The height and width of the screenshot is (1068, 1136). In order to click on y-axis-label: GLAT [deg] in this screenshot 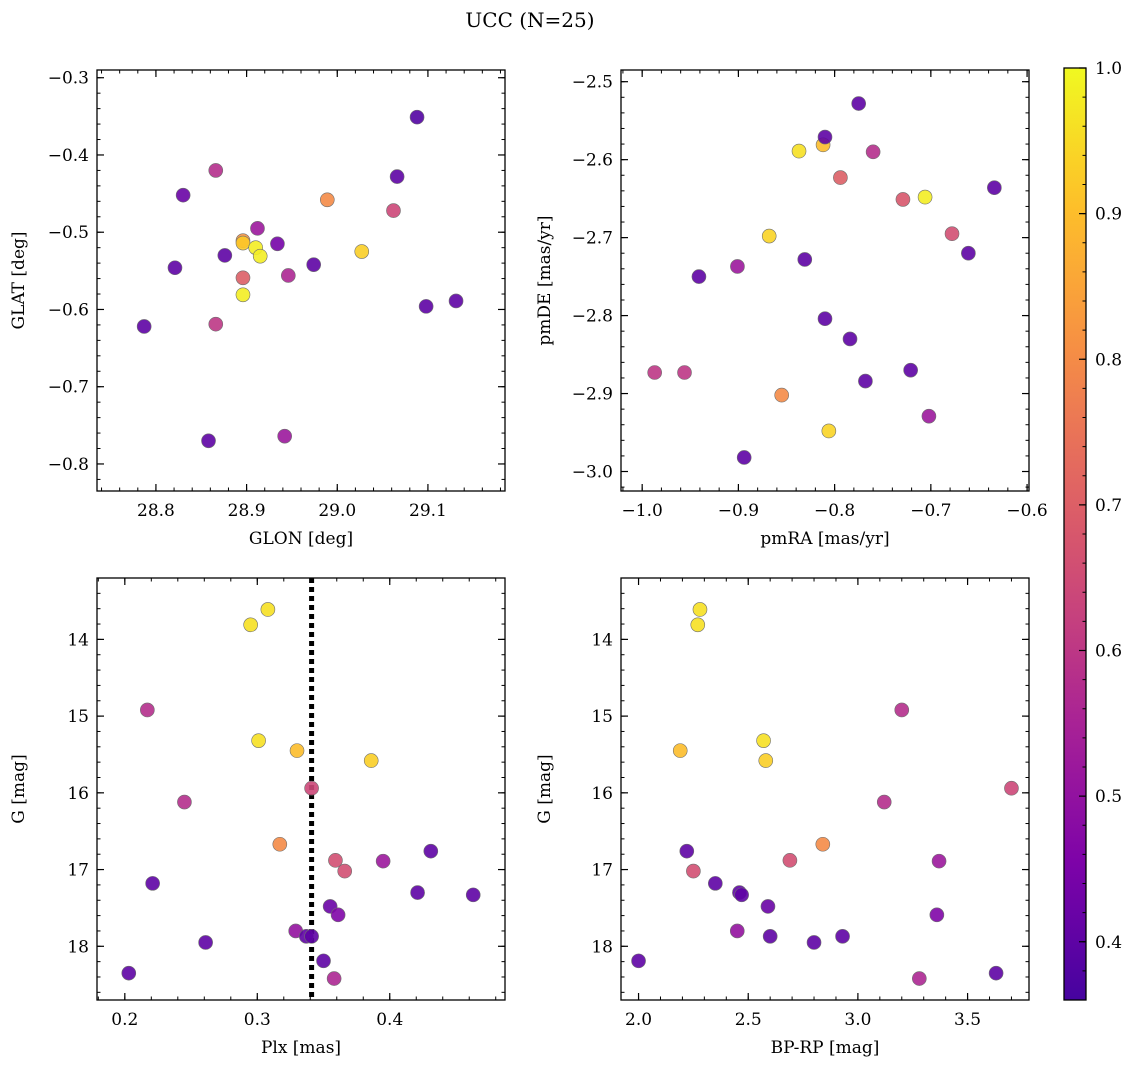, I will do `click(19, 280)`.